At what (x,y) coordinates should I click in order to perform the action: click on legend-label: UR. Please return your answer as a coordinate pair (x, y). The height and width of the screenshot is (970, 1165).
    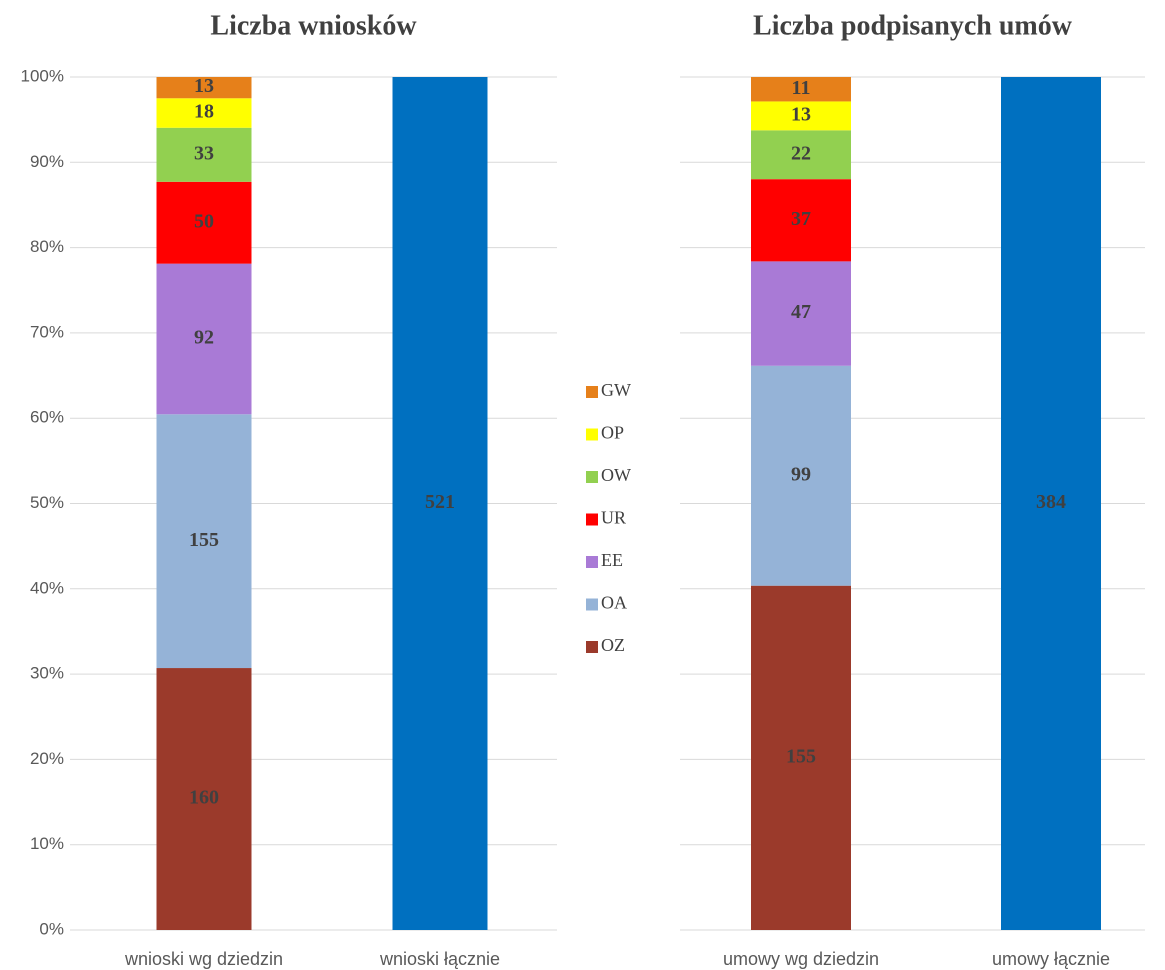
    Looking at the image, I should click on (613, 518).